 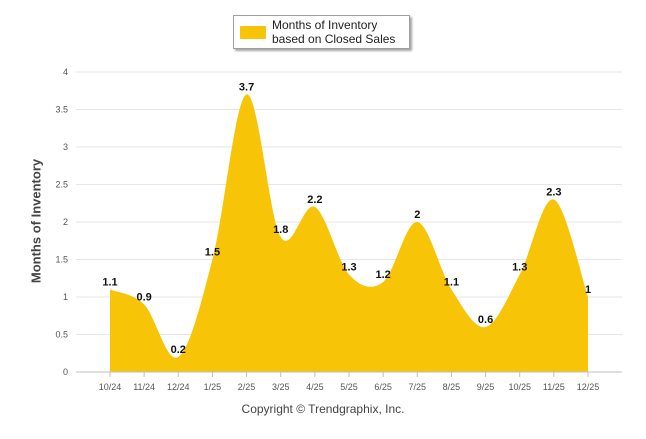 I want to click on data-label: 1.2, so click(x=382, y=275).